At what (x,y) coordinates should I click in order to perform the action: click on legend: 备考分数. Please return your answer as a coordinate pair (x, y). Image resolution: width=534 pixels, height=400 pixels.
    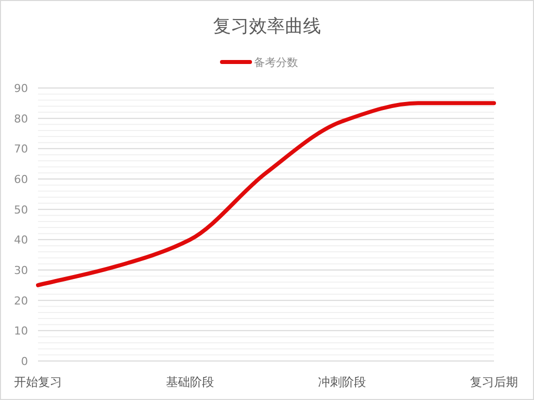
    Looking at the image, I should click on (259, 62).